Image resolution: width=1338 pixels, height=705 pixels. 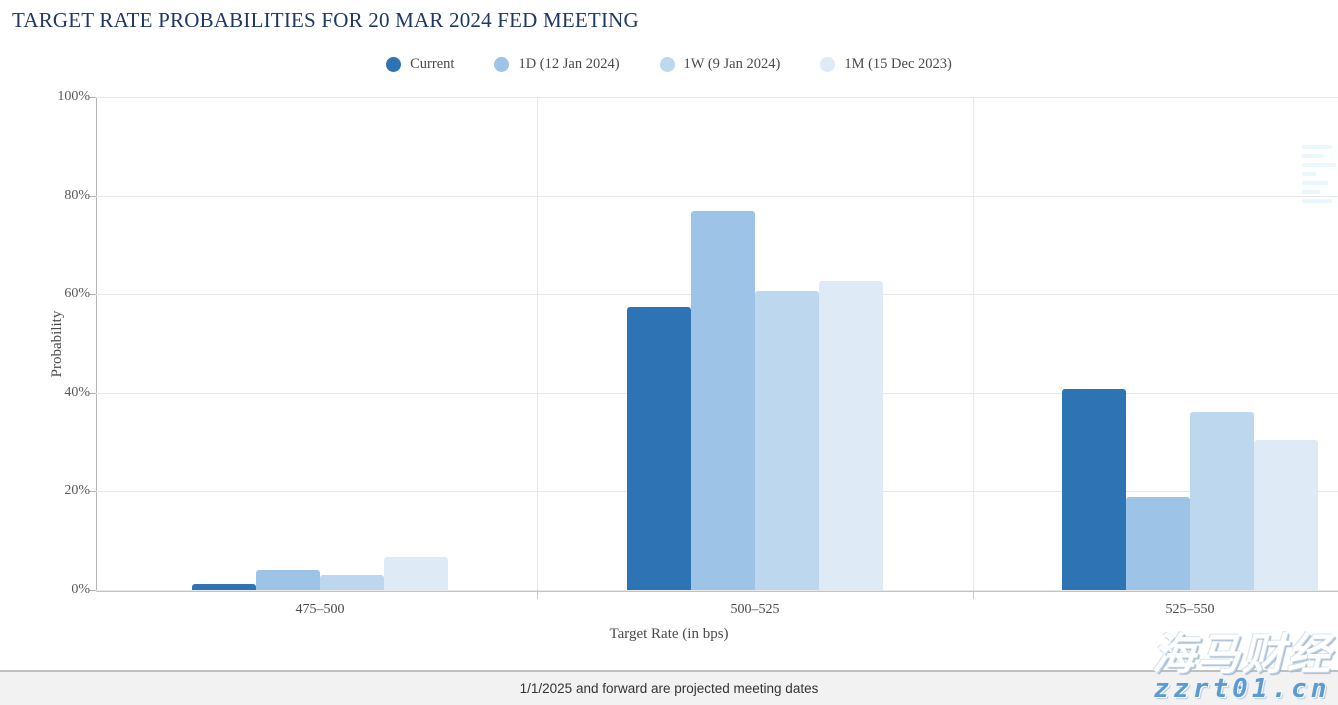 I want to click on x-axis-line, so click(x=717, y=591).